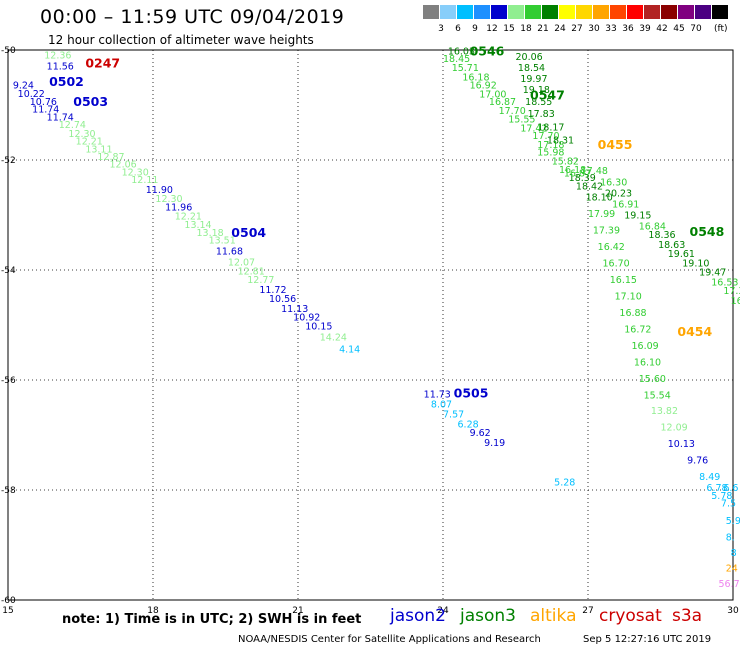 The height and width of the screenshot is (650, 740). What do you see at coordinates (613, 182) in the screenshot?
I see `swh-value: 16.30` at bounding box center [613, 182].